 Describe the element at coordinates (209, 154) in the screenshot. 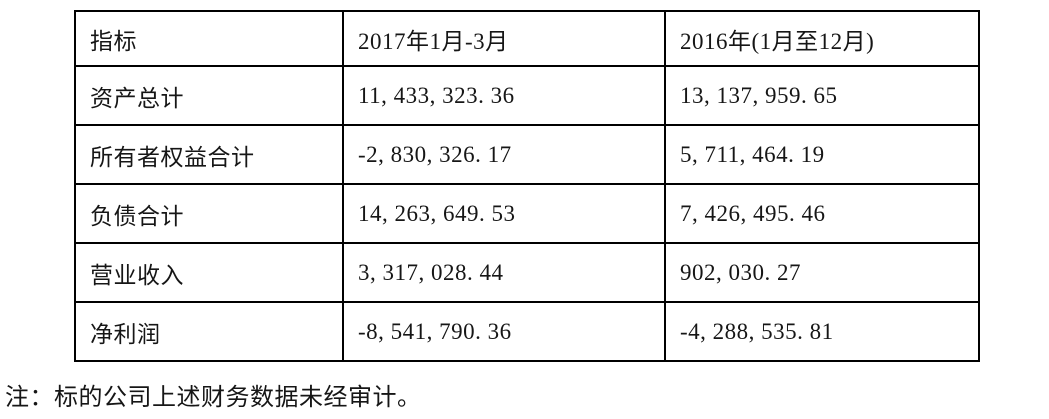

I see `row-label: 所有者权益合计` at that location.